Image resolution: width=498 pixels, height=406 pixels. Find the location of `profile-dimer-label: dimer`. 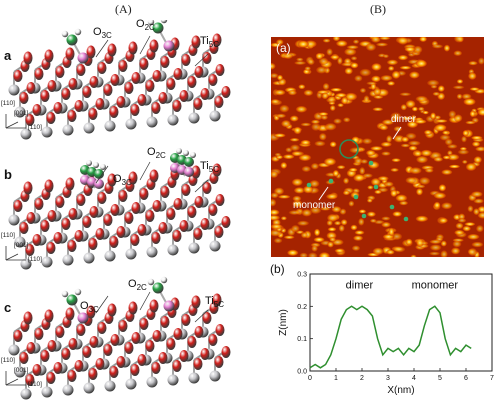

profile-dimer-label: dimer is located at coordinates (360, 286).